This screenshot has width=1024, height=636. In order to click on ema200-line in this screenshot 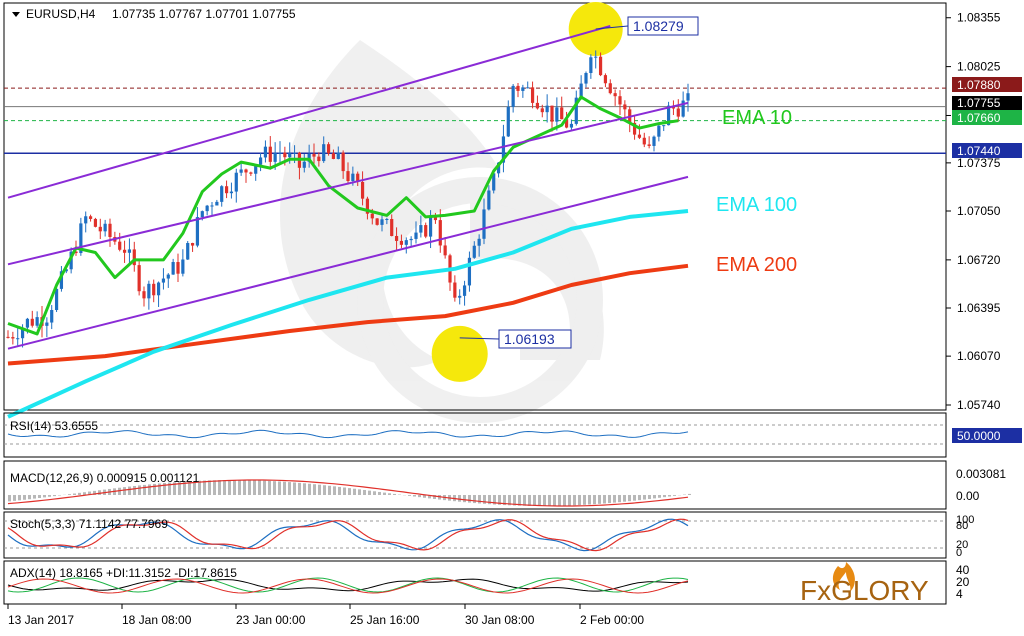, I will do `click(348, 314)`.